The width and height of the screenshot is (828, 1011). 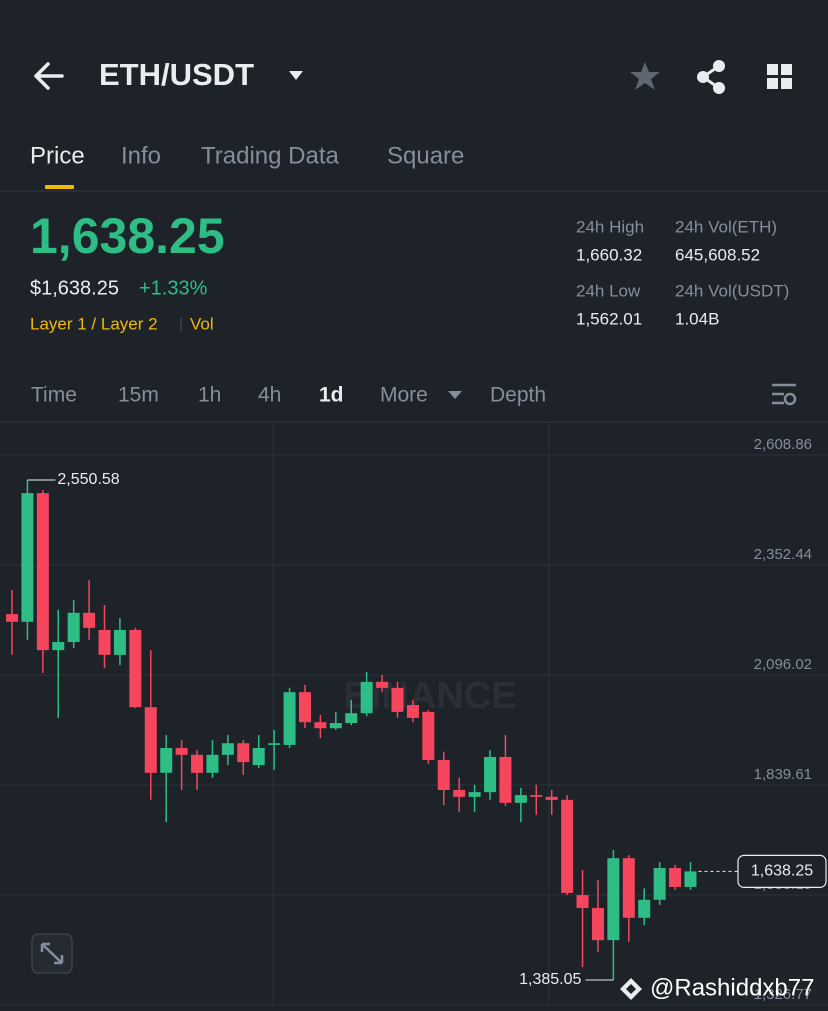 What do you see at coordinates (127, 236) in the screenshot?
I see `last-price: 1,638.25` at bounding box center [127, 236].